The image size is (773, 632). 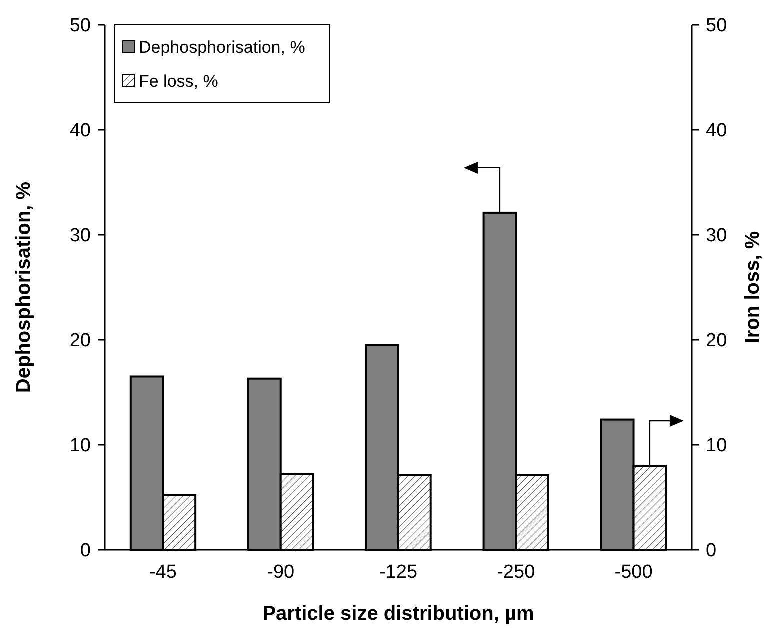 What do you see at coordinates (178, 81) in the screenshot?
I see `legend-label: Fe loss, %` at bounding box center [178, 81].